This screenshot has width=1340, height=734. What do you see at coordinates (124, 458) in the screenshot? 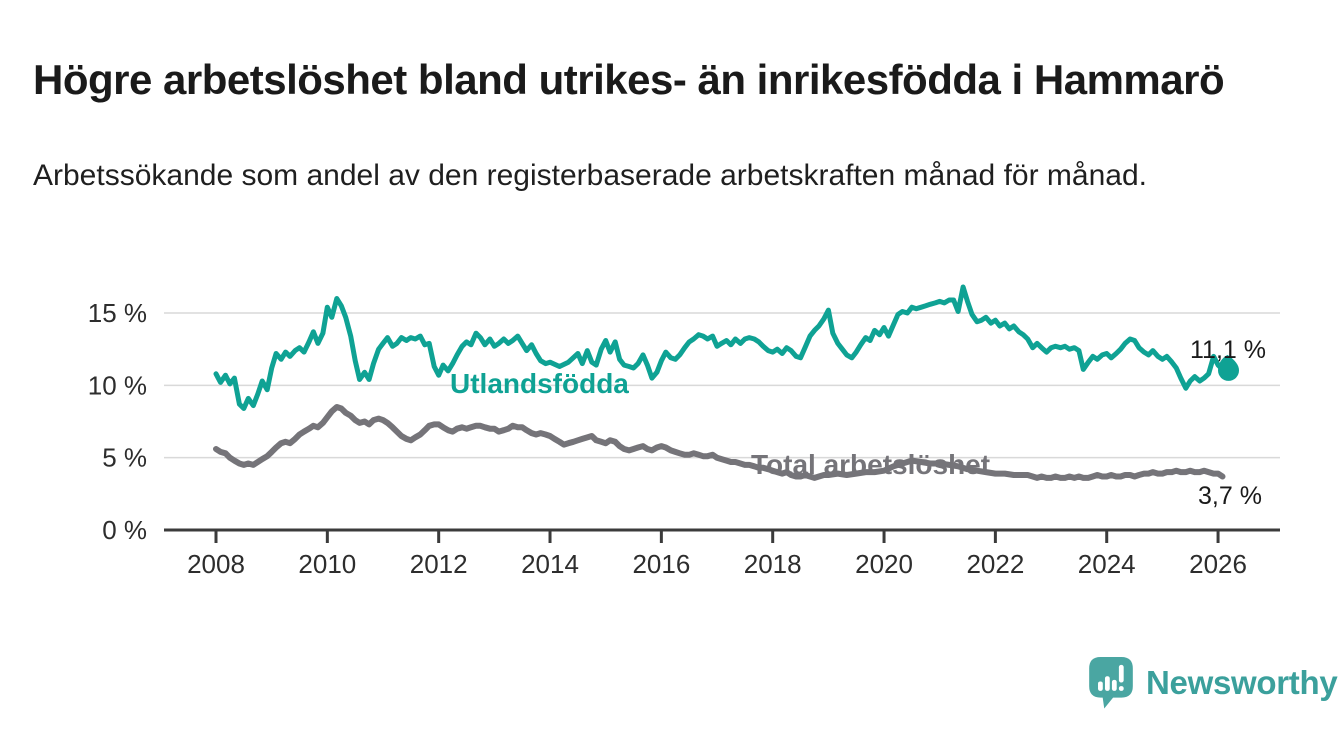
I see `svg-text: 5 %` at bounding box center [124, 458].